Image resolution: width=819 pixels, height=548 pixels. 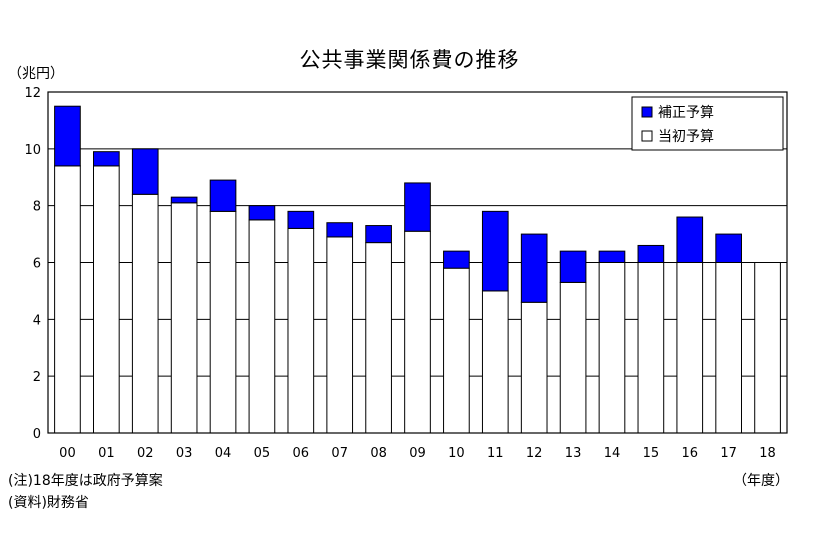 What do you see at coordinates (32, 150) in the screenshot?
I see `y-tick-label: 10` at bounding box center [32, 150].